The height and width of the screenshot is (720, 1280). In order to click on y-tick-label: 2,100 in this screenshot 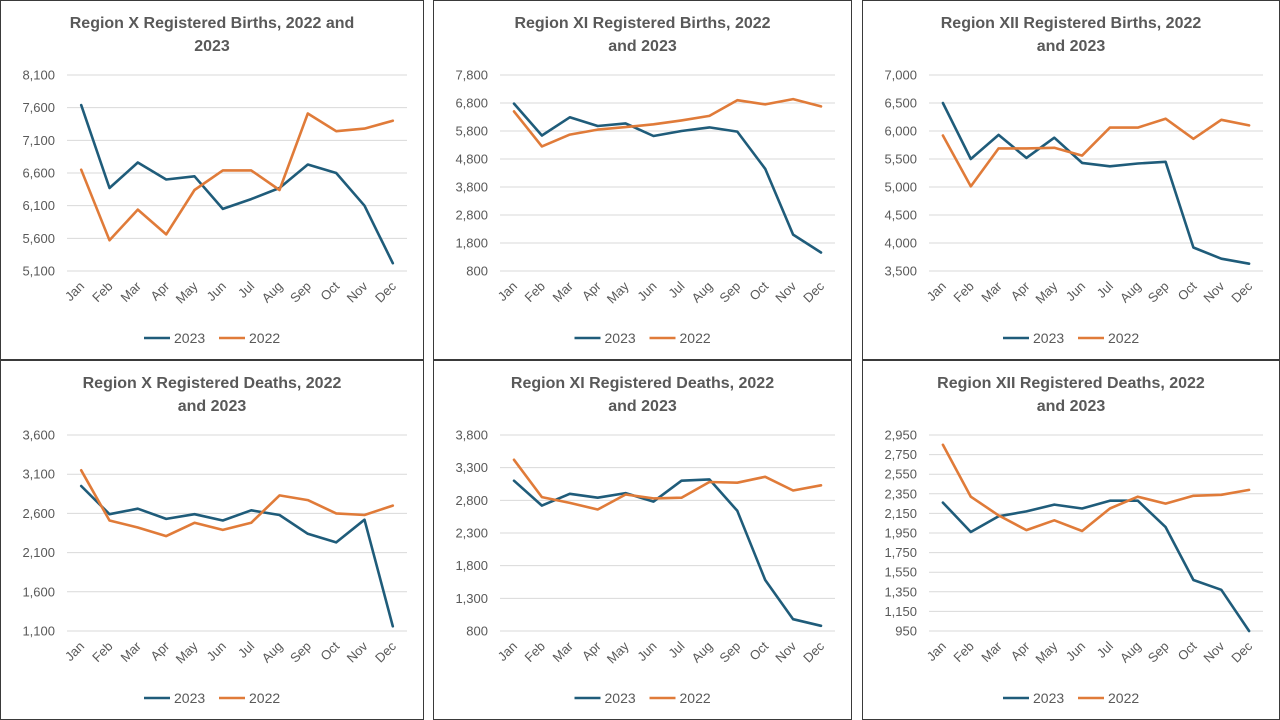, I will do `click(38, 552)`.